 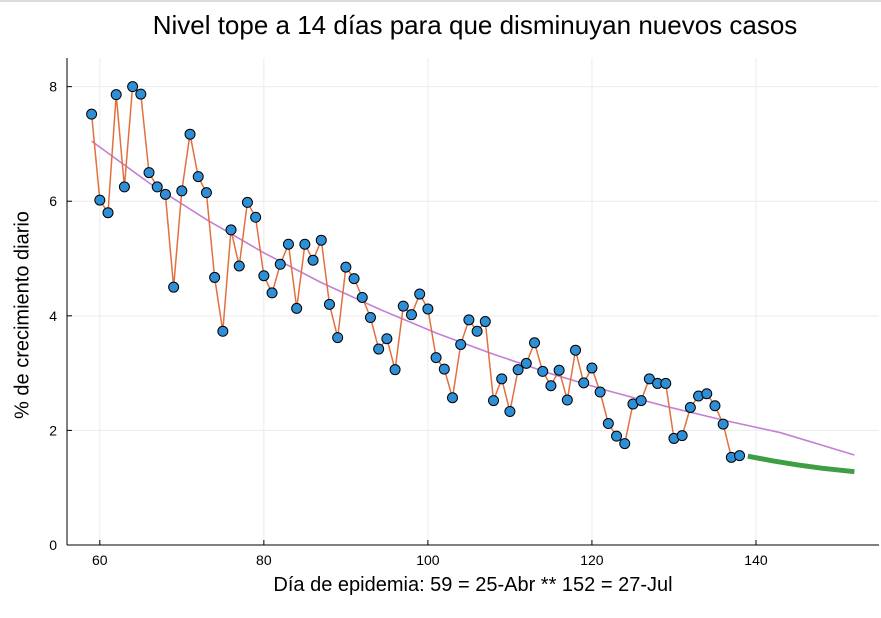 What do you see at coordinates (264, 560) in the screenshot?
I see `x-tick-label-1: 80` at bounding box center [264, 560].